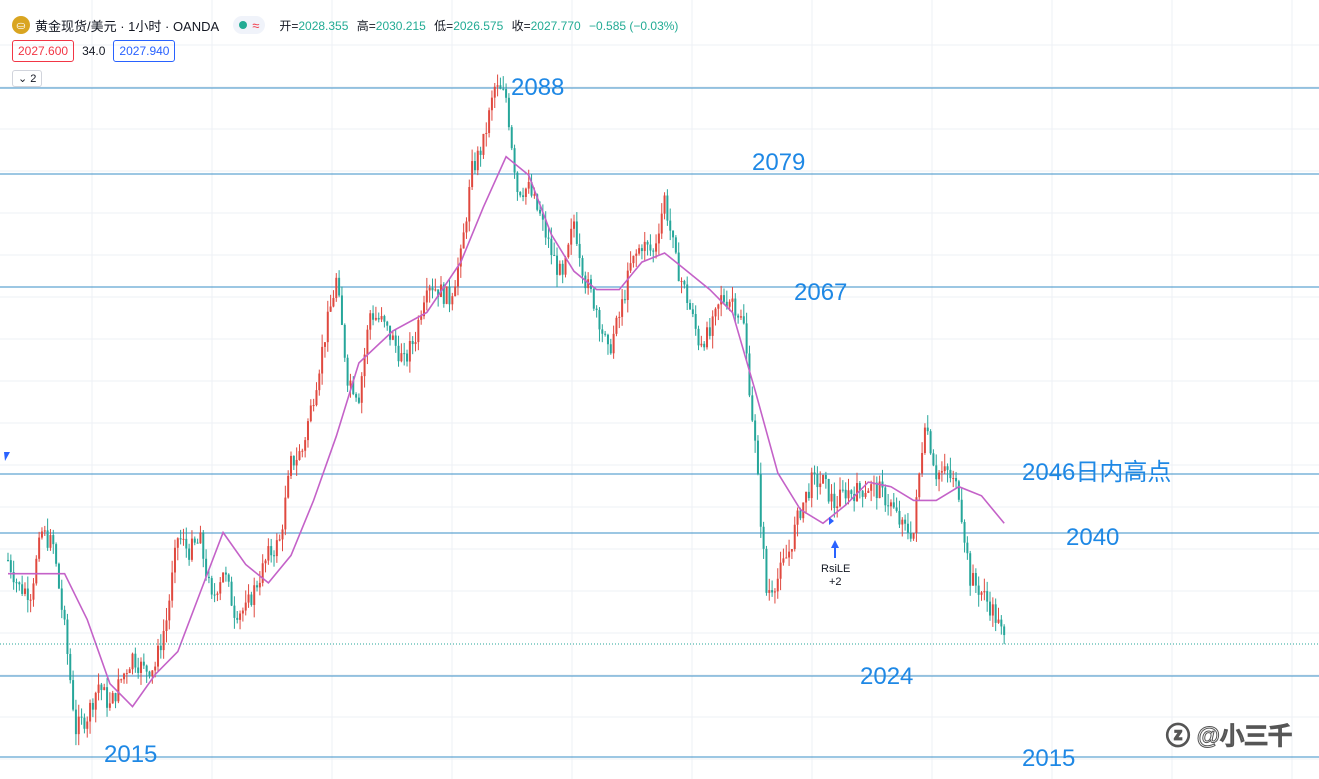 The image size is (1319, 779). What do you see at coordinates (33, 79) in the screenshot?
I see `indicator-count: 2` at bounding box center [33, 79].